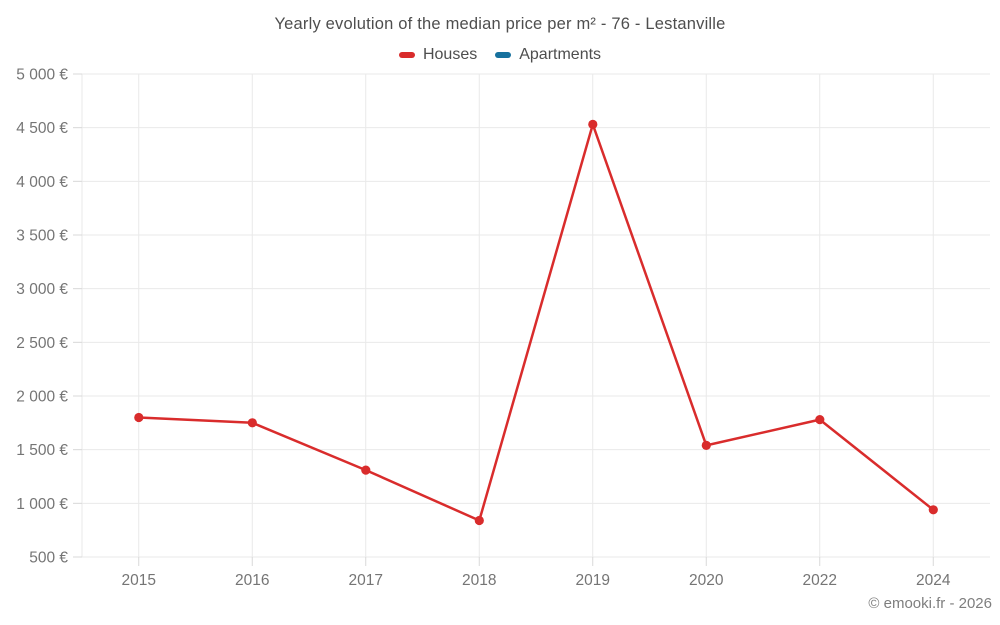  What do you see at coordinates (593, 580) in the screenshot?
I see `x-tick-label: 2019` at bounding box center [593, 580].